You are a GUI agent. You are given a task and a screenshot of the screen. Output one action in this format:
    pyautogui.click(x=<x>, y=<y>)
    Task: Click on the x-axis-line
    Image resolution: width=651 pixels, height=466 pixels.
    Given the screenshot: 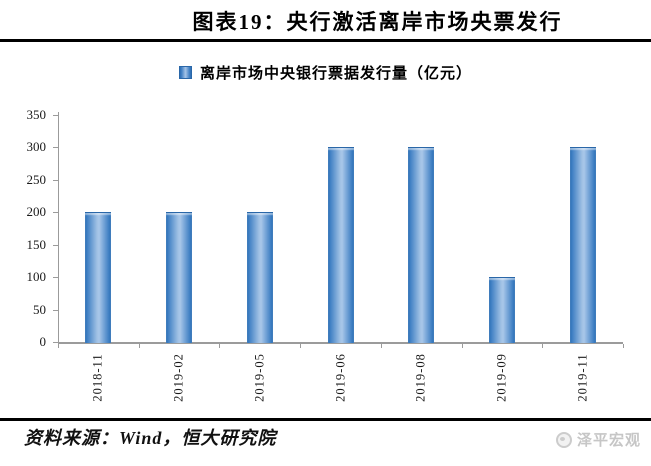 What is the action you would take?
    pyautogui.click(x=340, y=343)
    